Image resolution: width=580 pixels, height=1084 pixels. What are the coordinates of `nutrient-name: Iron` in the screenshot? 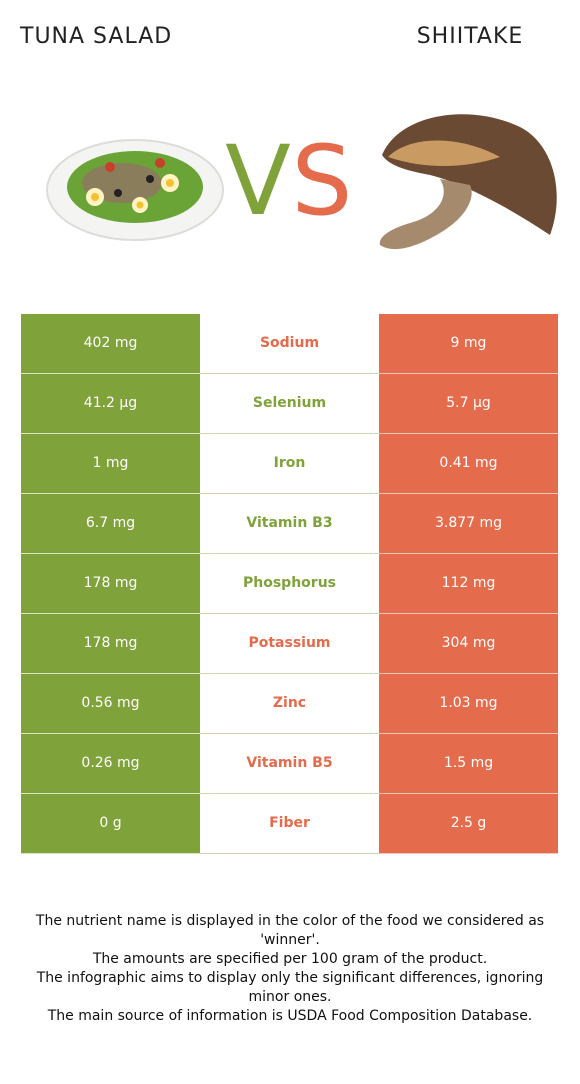 It's located at (289, 463).